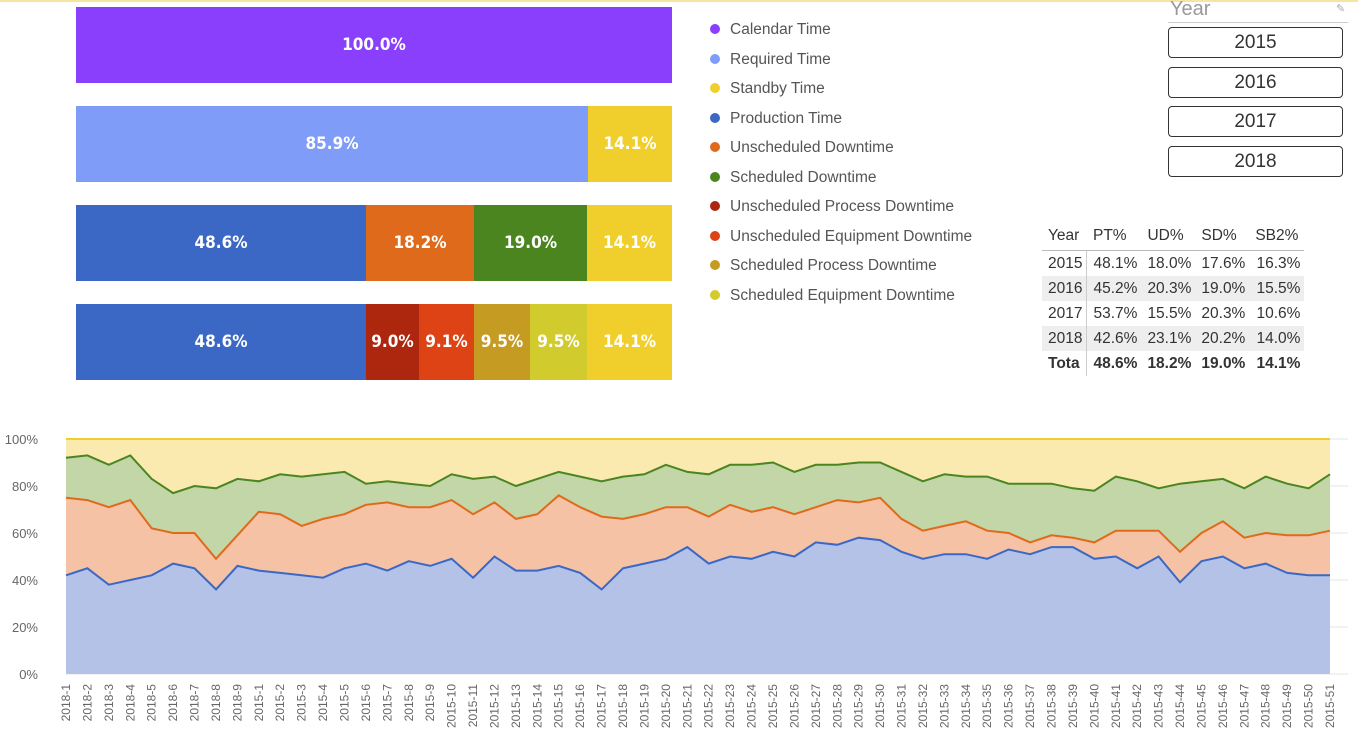  What do you see at coordinates (832, 296) in the screenshot?
I see `legend-item: Scheduled Equipment Downtime` at bounding box center [832, 296].